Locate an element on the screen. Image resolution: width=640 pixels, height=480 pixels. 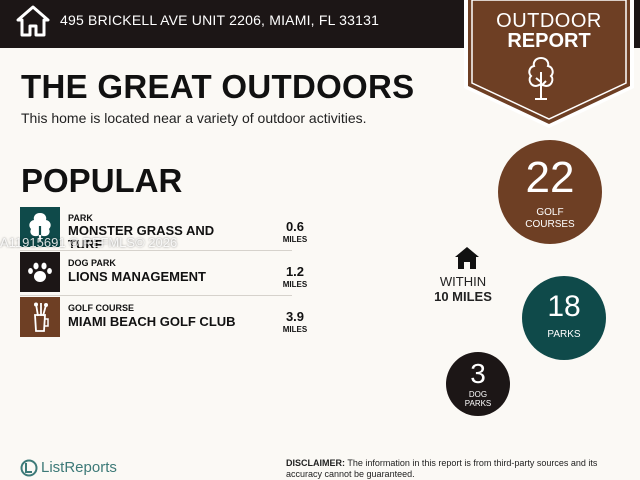
list-item: DOG PARK LIONS MANAGEMENT 1.2 MILES is located at coordinates (163, 274).